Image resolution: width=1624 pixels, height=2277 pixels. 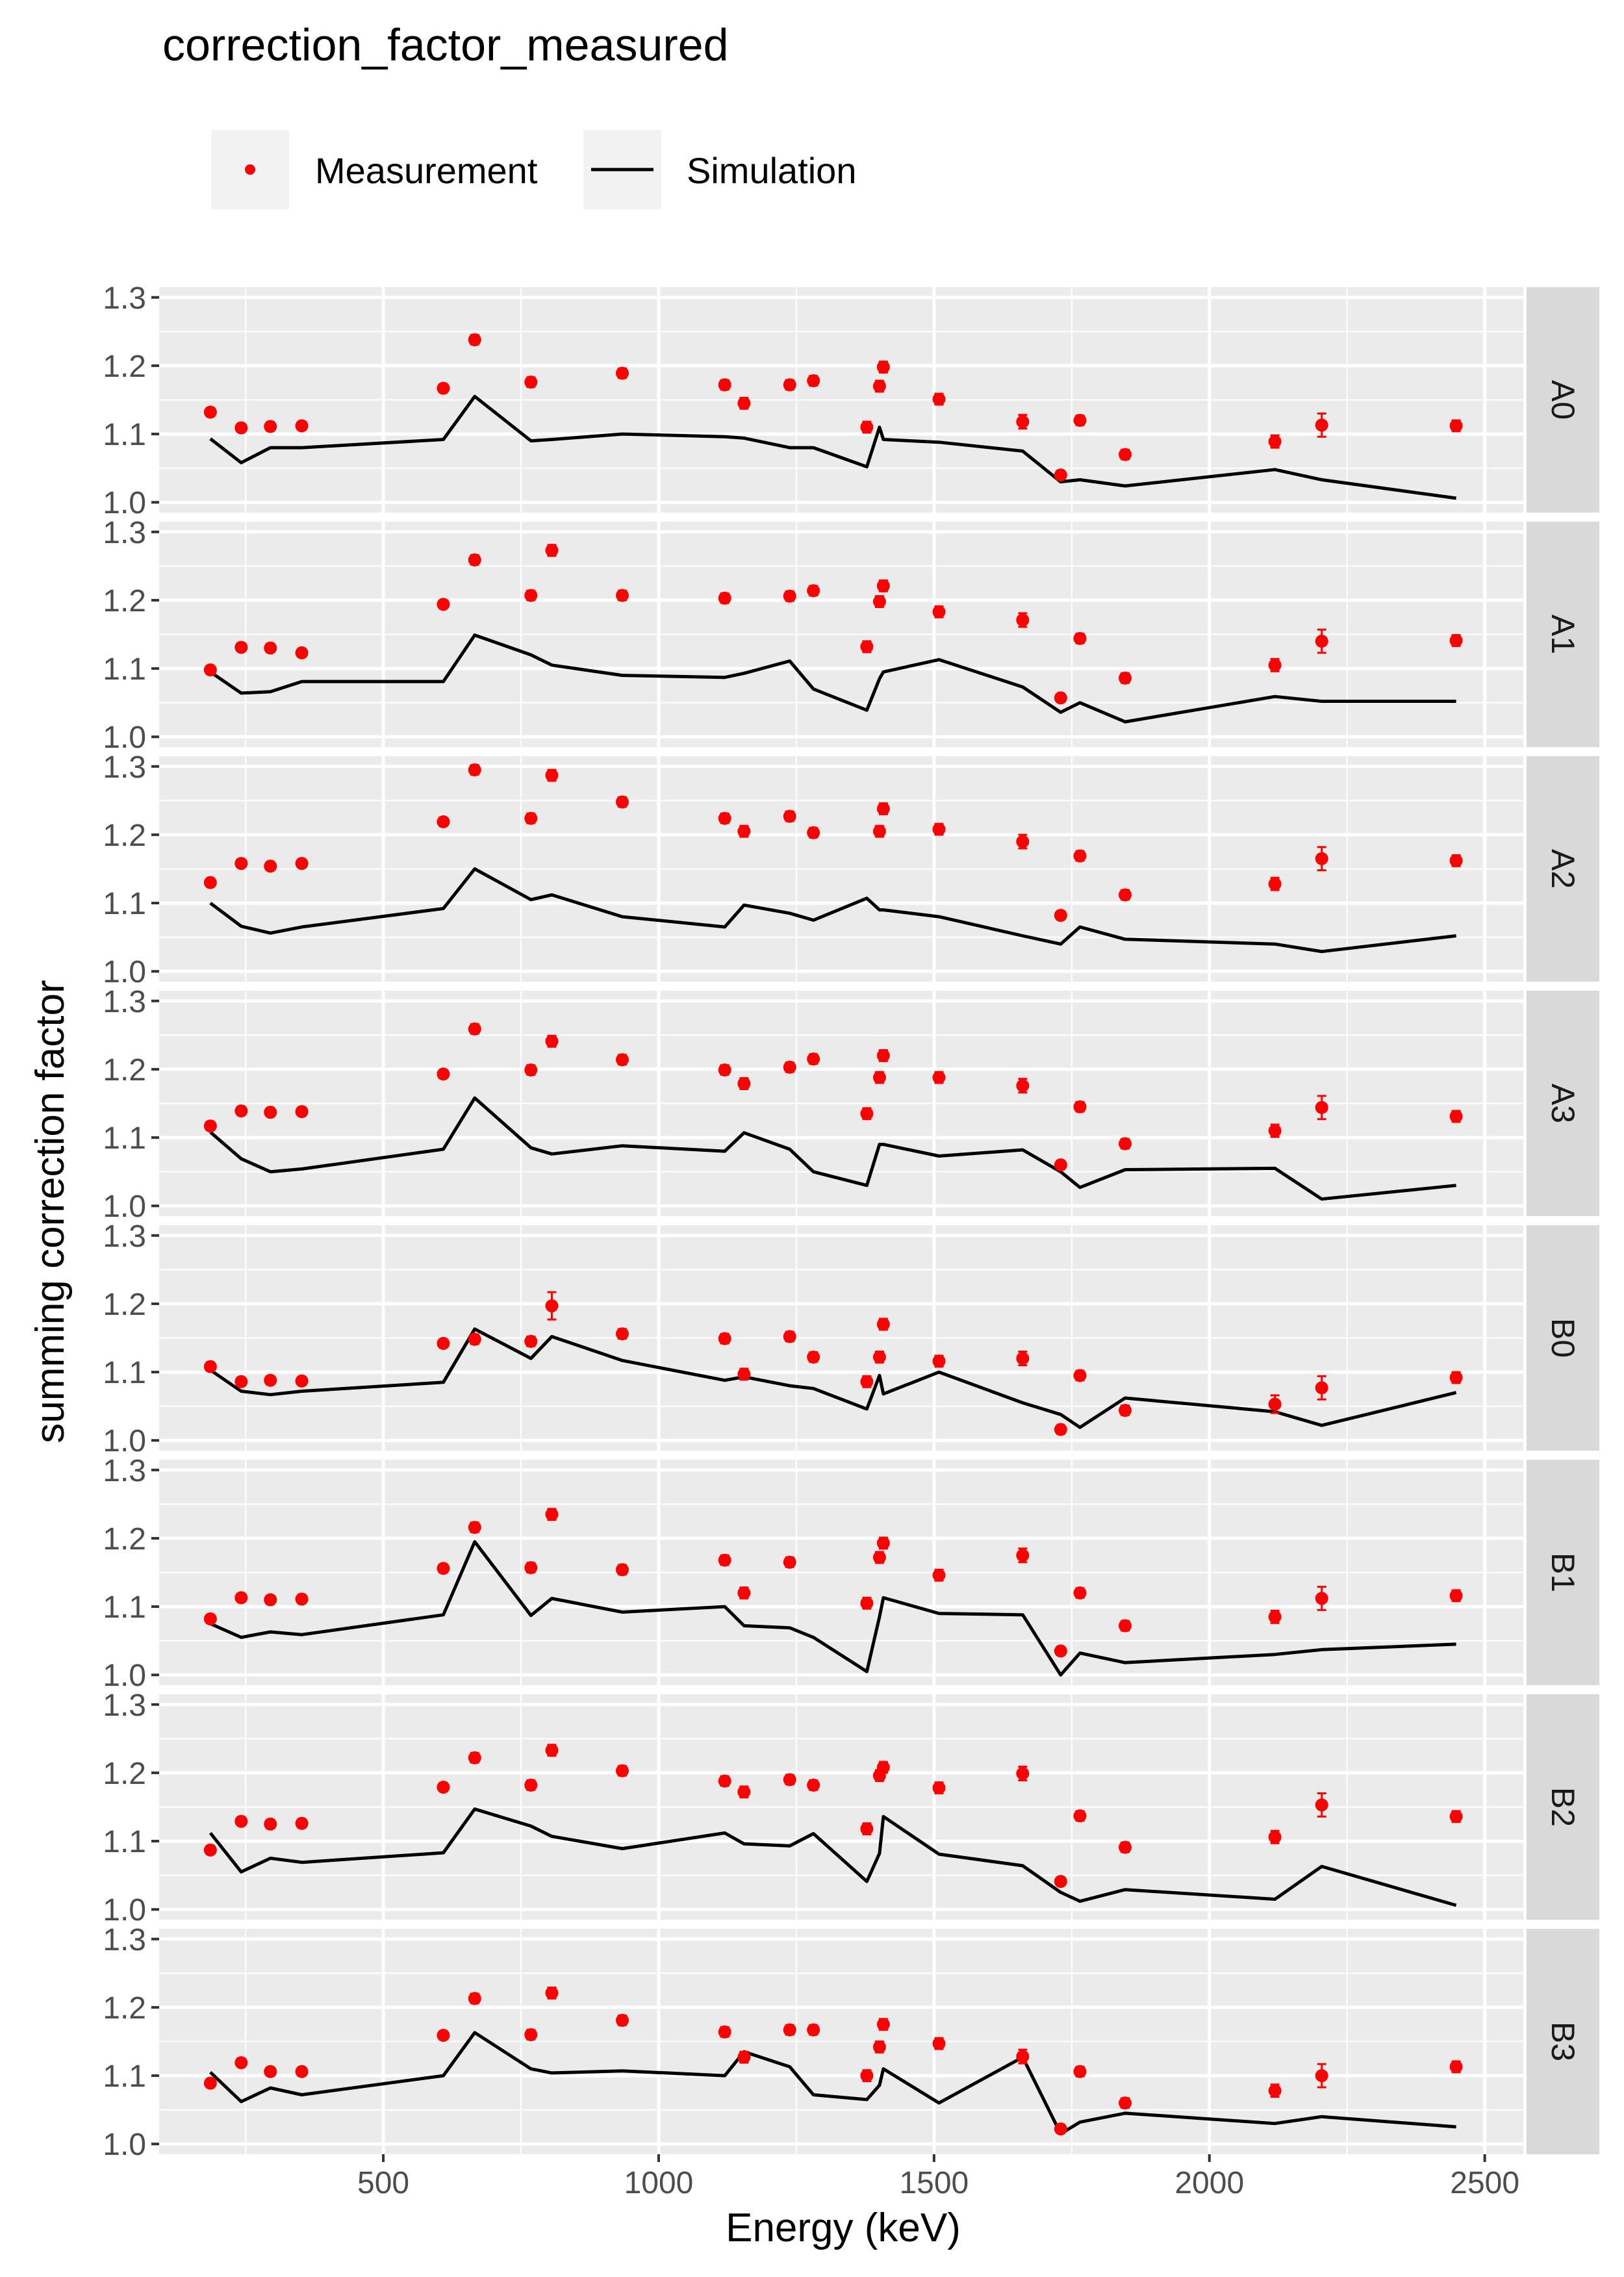 What do you see at coordinates (934, 2183) in the screenshot?
I see `x-tick-label: 1500` at bounding box center [934, 2183].